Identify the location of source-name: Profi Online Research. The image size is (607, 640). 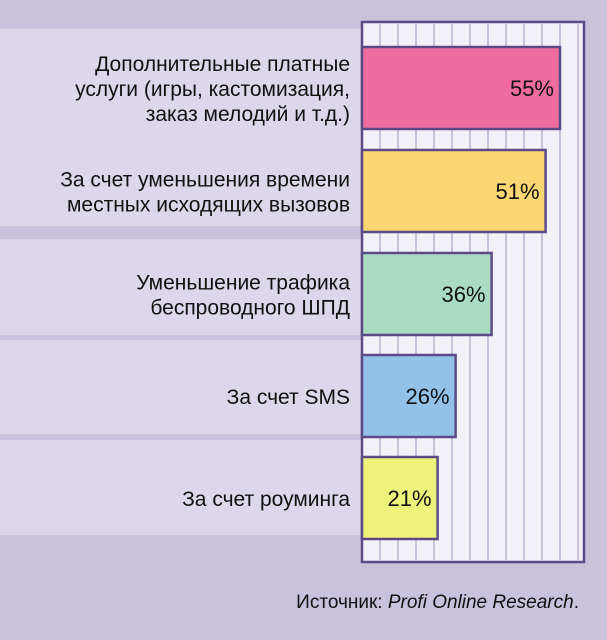
(480, 602).